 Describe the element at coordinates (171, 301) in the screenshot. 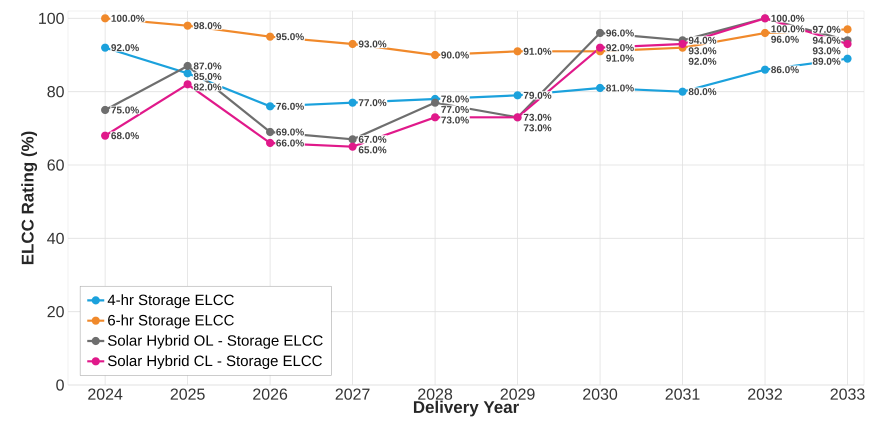

I see `legend-label: 4-hr Storage ELCC` at that location.